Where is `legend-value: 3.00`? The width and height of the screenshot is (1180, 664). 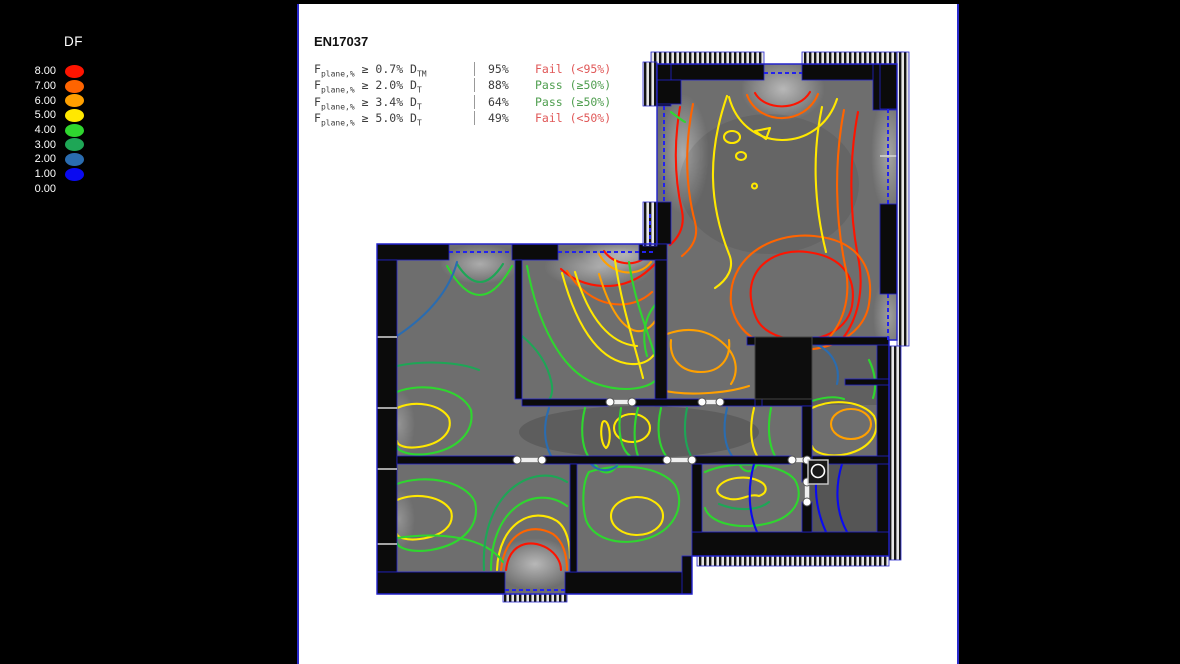
legend-value: 3.00 is located at coordinates (45, 144).